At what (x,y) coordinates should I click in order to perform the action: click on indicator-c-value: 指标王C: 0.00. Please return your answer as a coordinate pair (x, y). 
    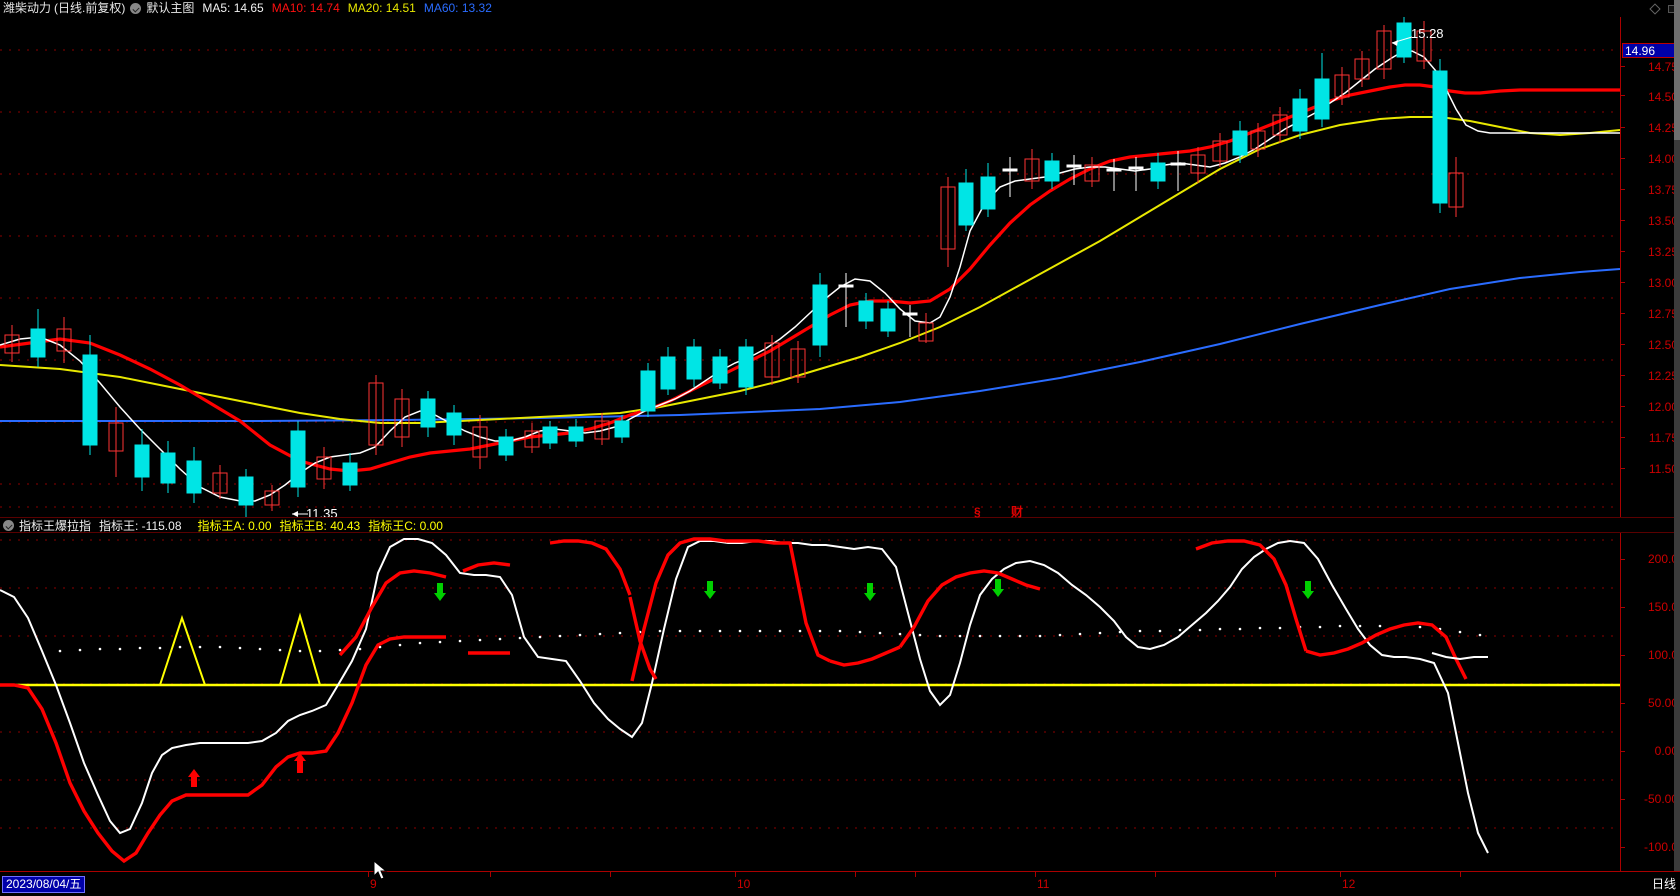
    Looking at the image, I should click on (405, 526).